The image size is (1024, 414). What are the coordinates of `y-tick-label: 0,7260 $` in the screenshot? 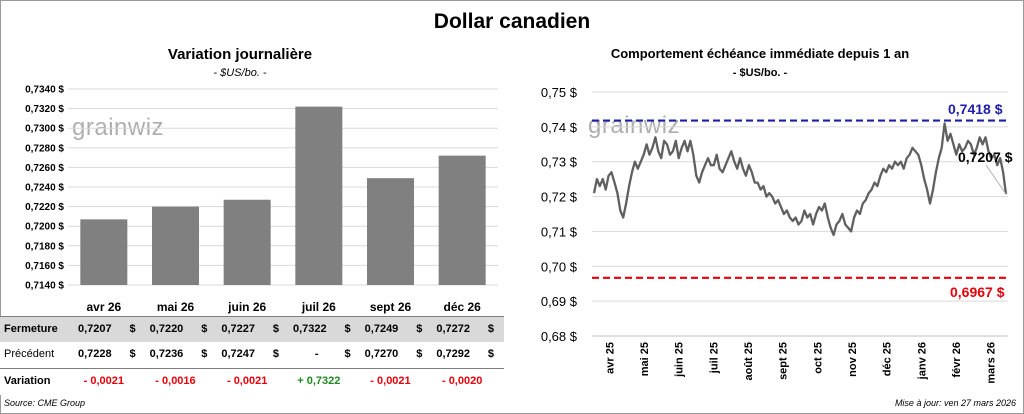 It's located at (44, 168).